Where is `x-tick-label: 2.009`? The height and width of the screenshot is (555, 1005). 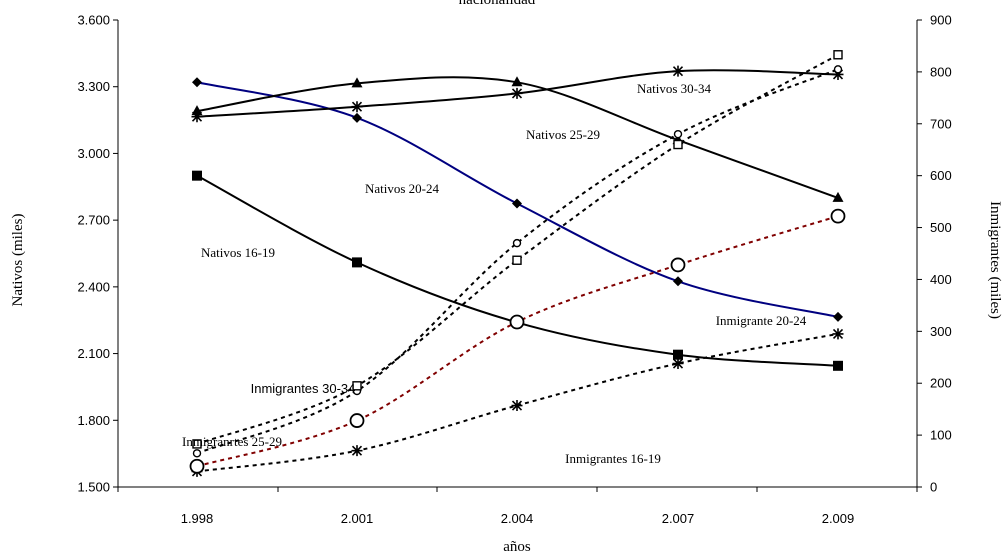 x-tick-label: 2.009 is located at coordinates (838, 518).